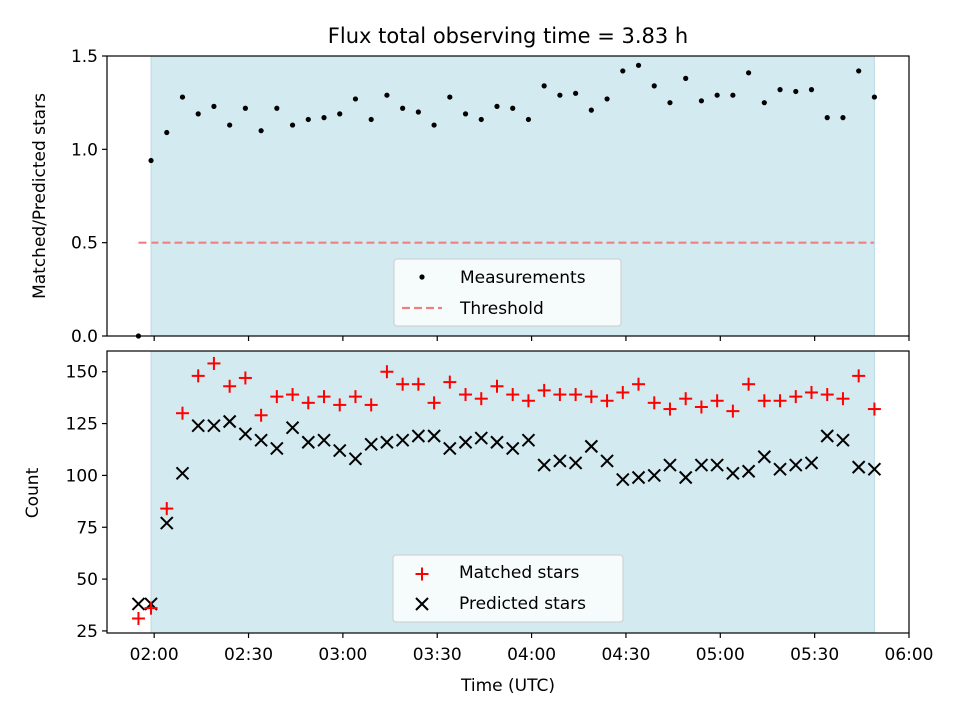  I want to click on legend-label-predicted: Predicted stars, so click(522, 604).